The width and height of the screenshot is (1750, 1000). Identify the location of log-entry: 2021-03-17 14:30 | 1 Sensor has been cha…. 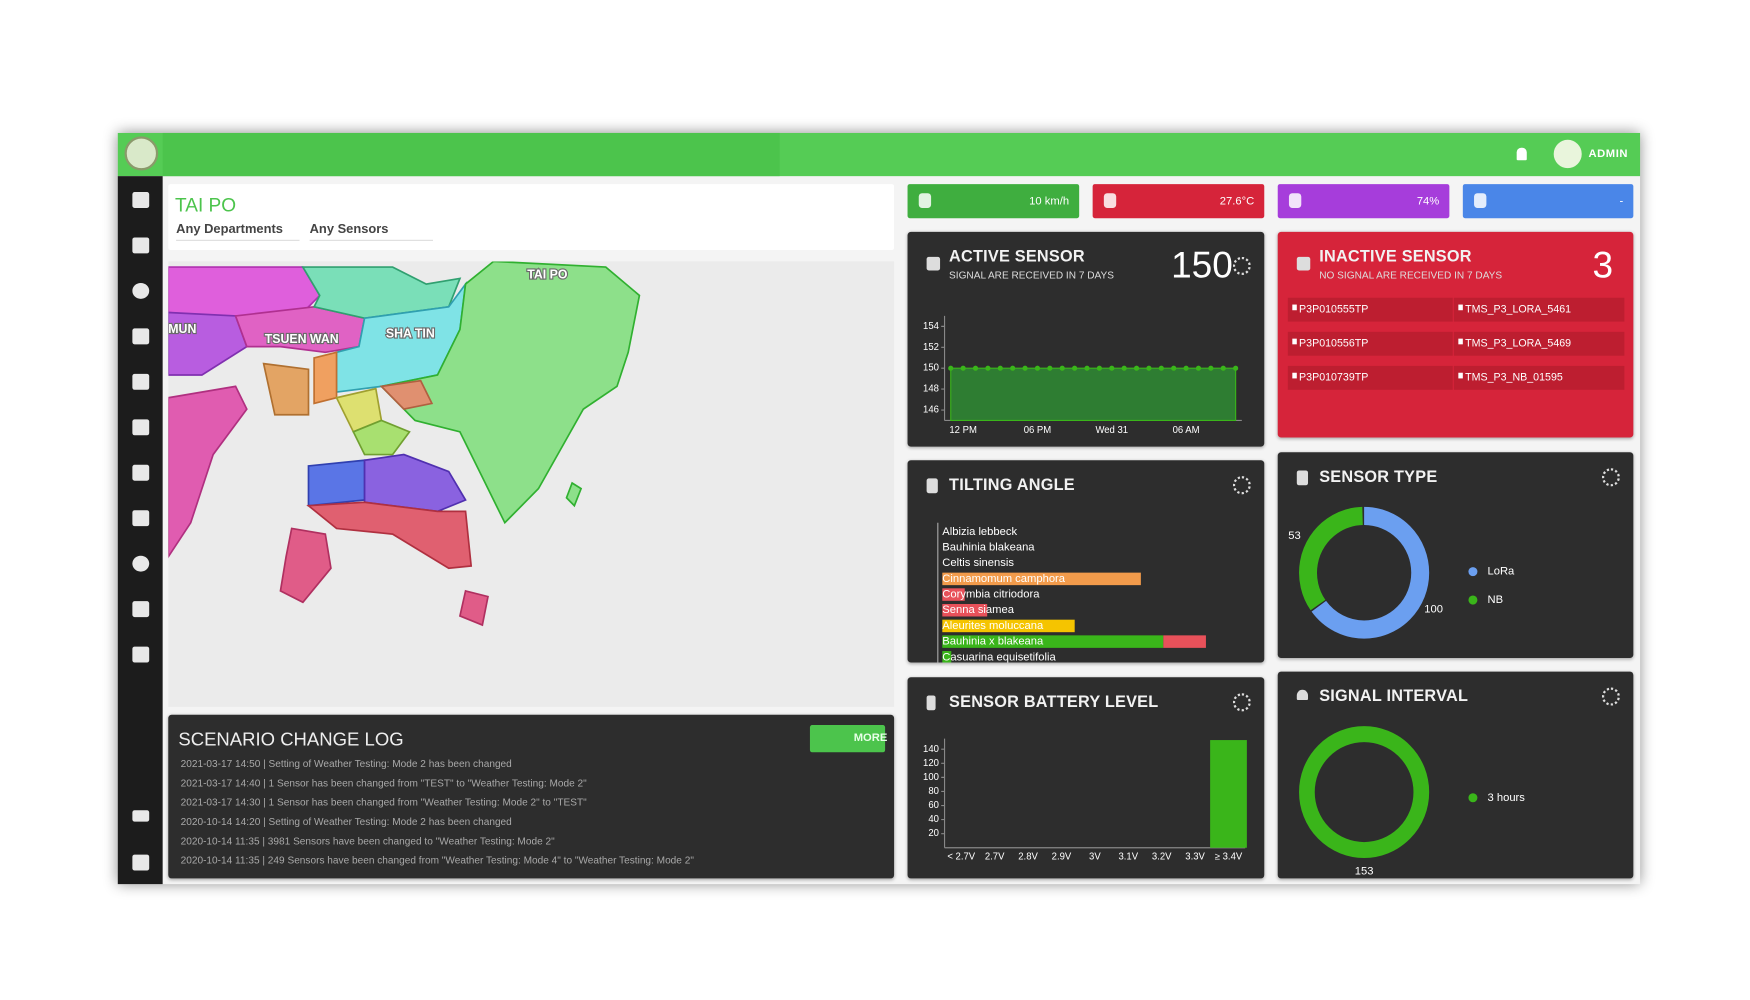
(383, 802).